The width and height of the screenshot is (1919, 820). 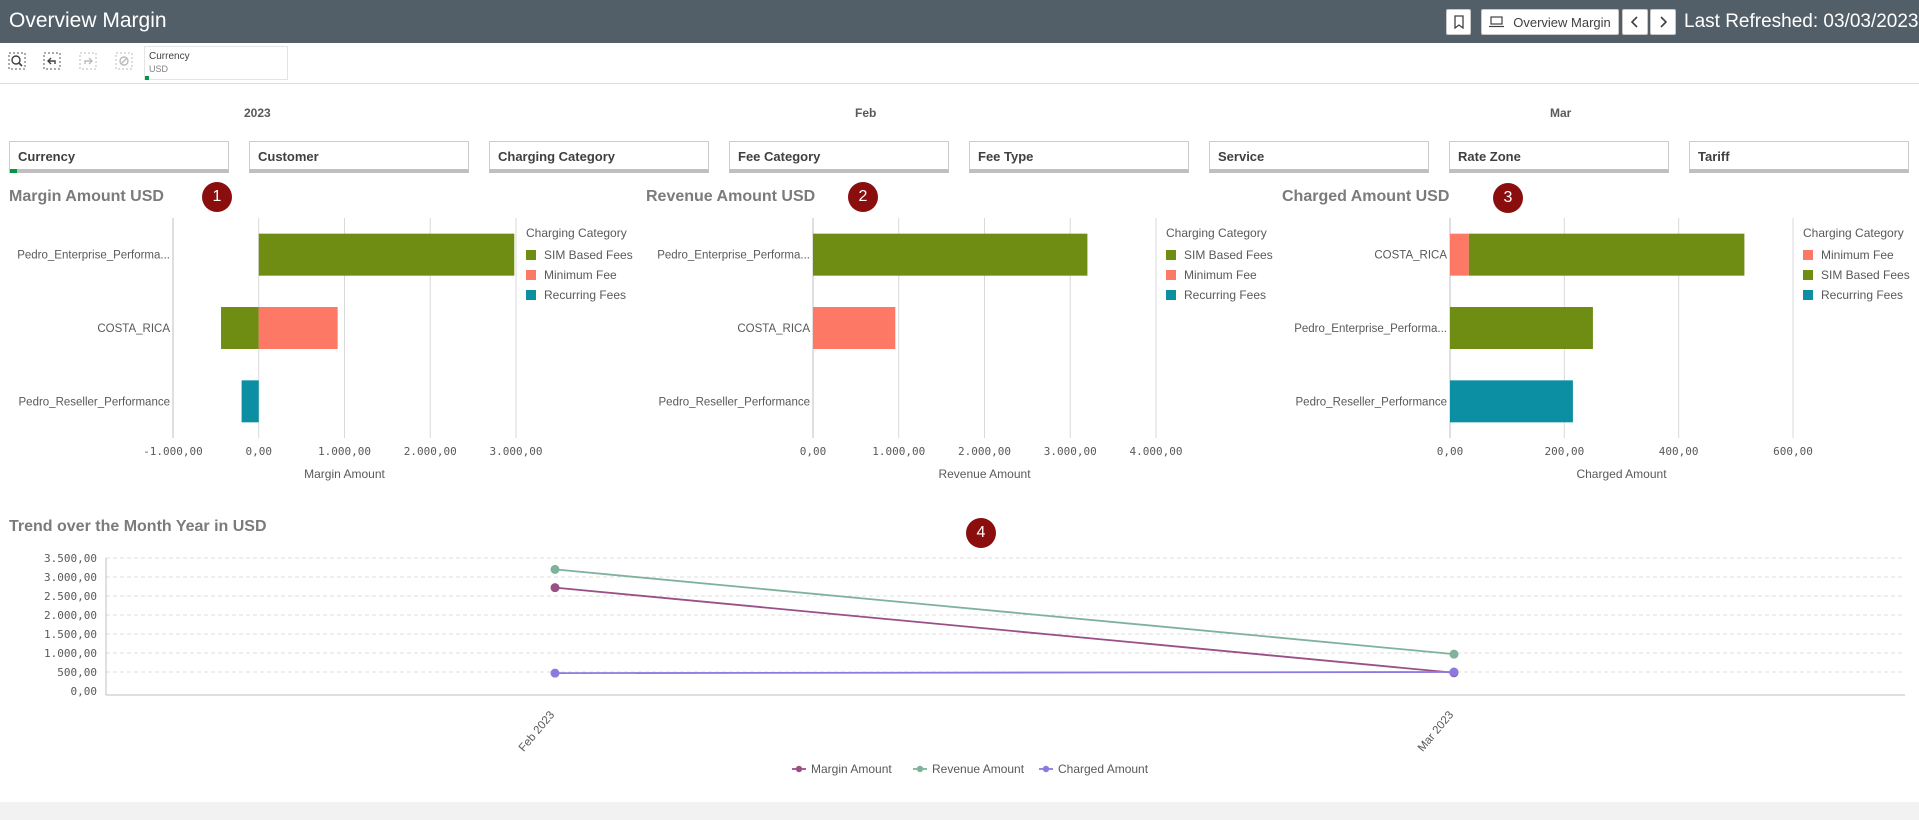 I want to click on x-tick-label: Feb 2023, so click(x=537, y=731).